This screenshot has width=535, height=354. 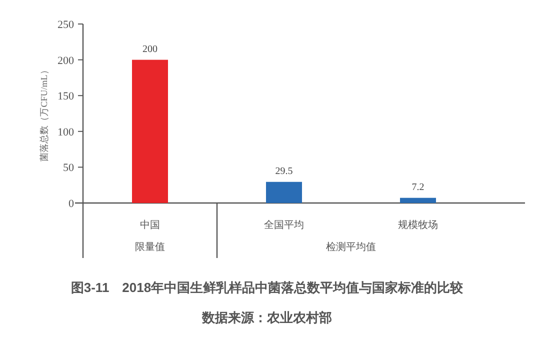 I want to click on y-tick-label: 100, so click(x=66, y=132).